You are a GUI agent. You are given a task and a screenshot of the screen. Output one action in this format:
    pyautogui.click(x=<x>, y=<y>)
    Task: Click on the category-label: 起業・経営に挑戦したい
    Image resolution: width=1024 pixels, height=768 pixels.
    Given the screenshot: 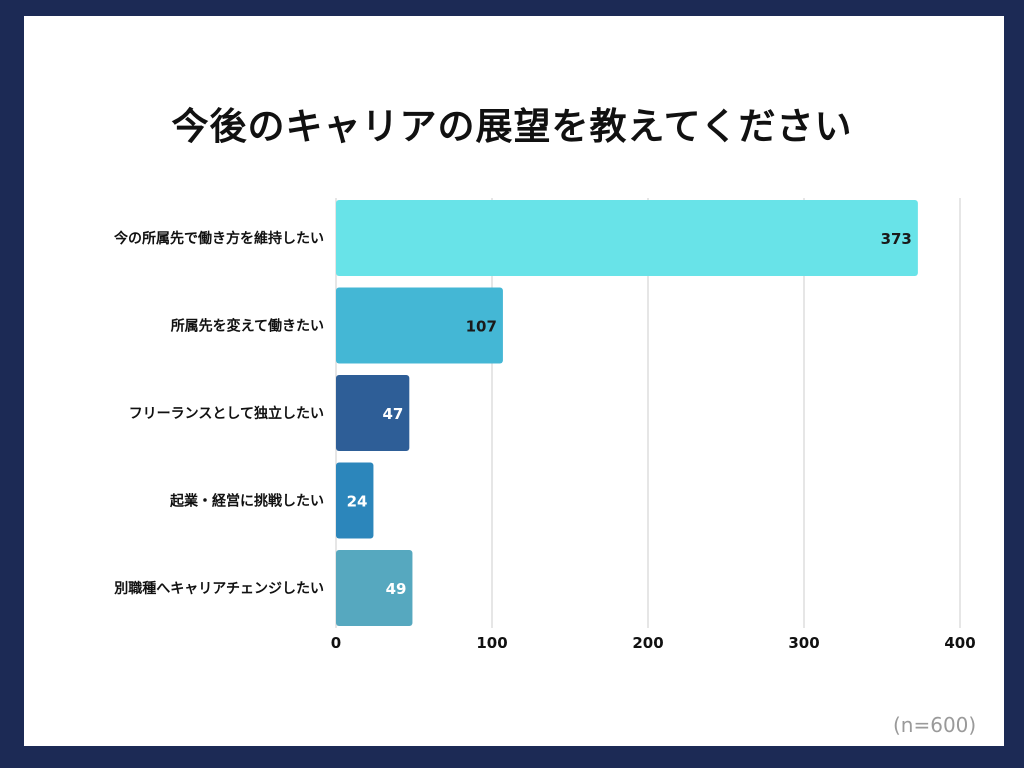 What is the action you would take?
    pyautogui.click(x=246, y=501)
    